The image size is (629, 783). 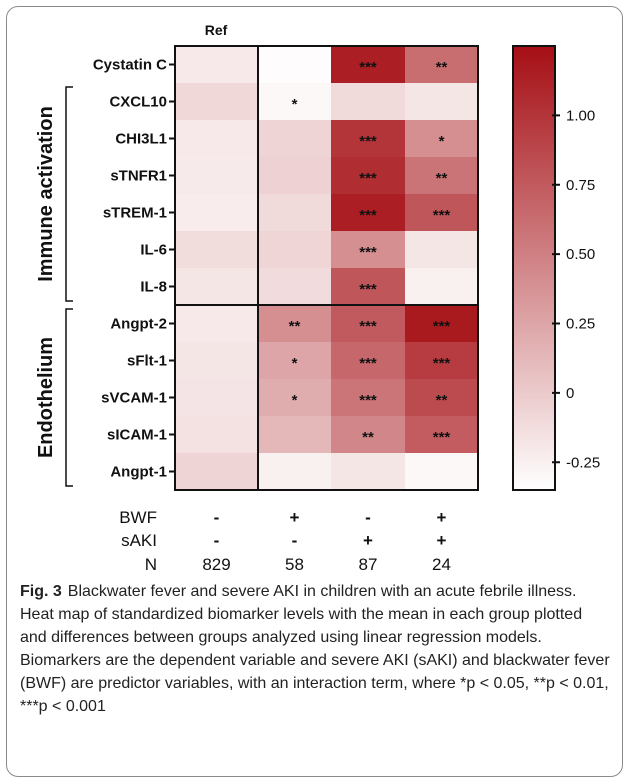 I want to click on biomarker-label: sFlt-1, so click(x=147, y=361).